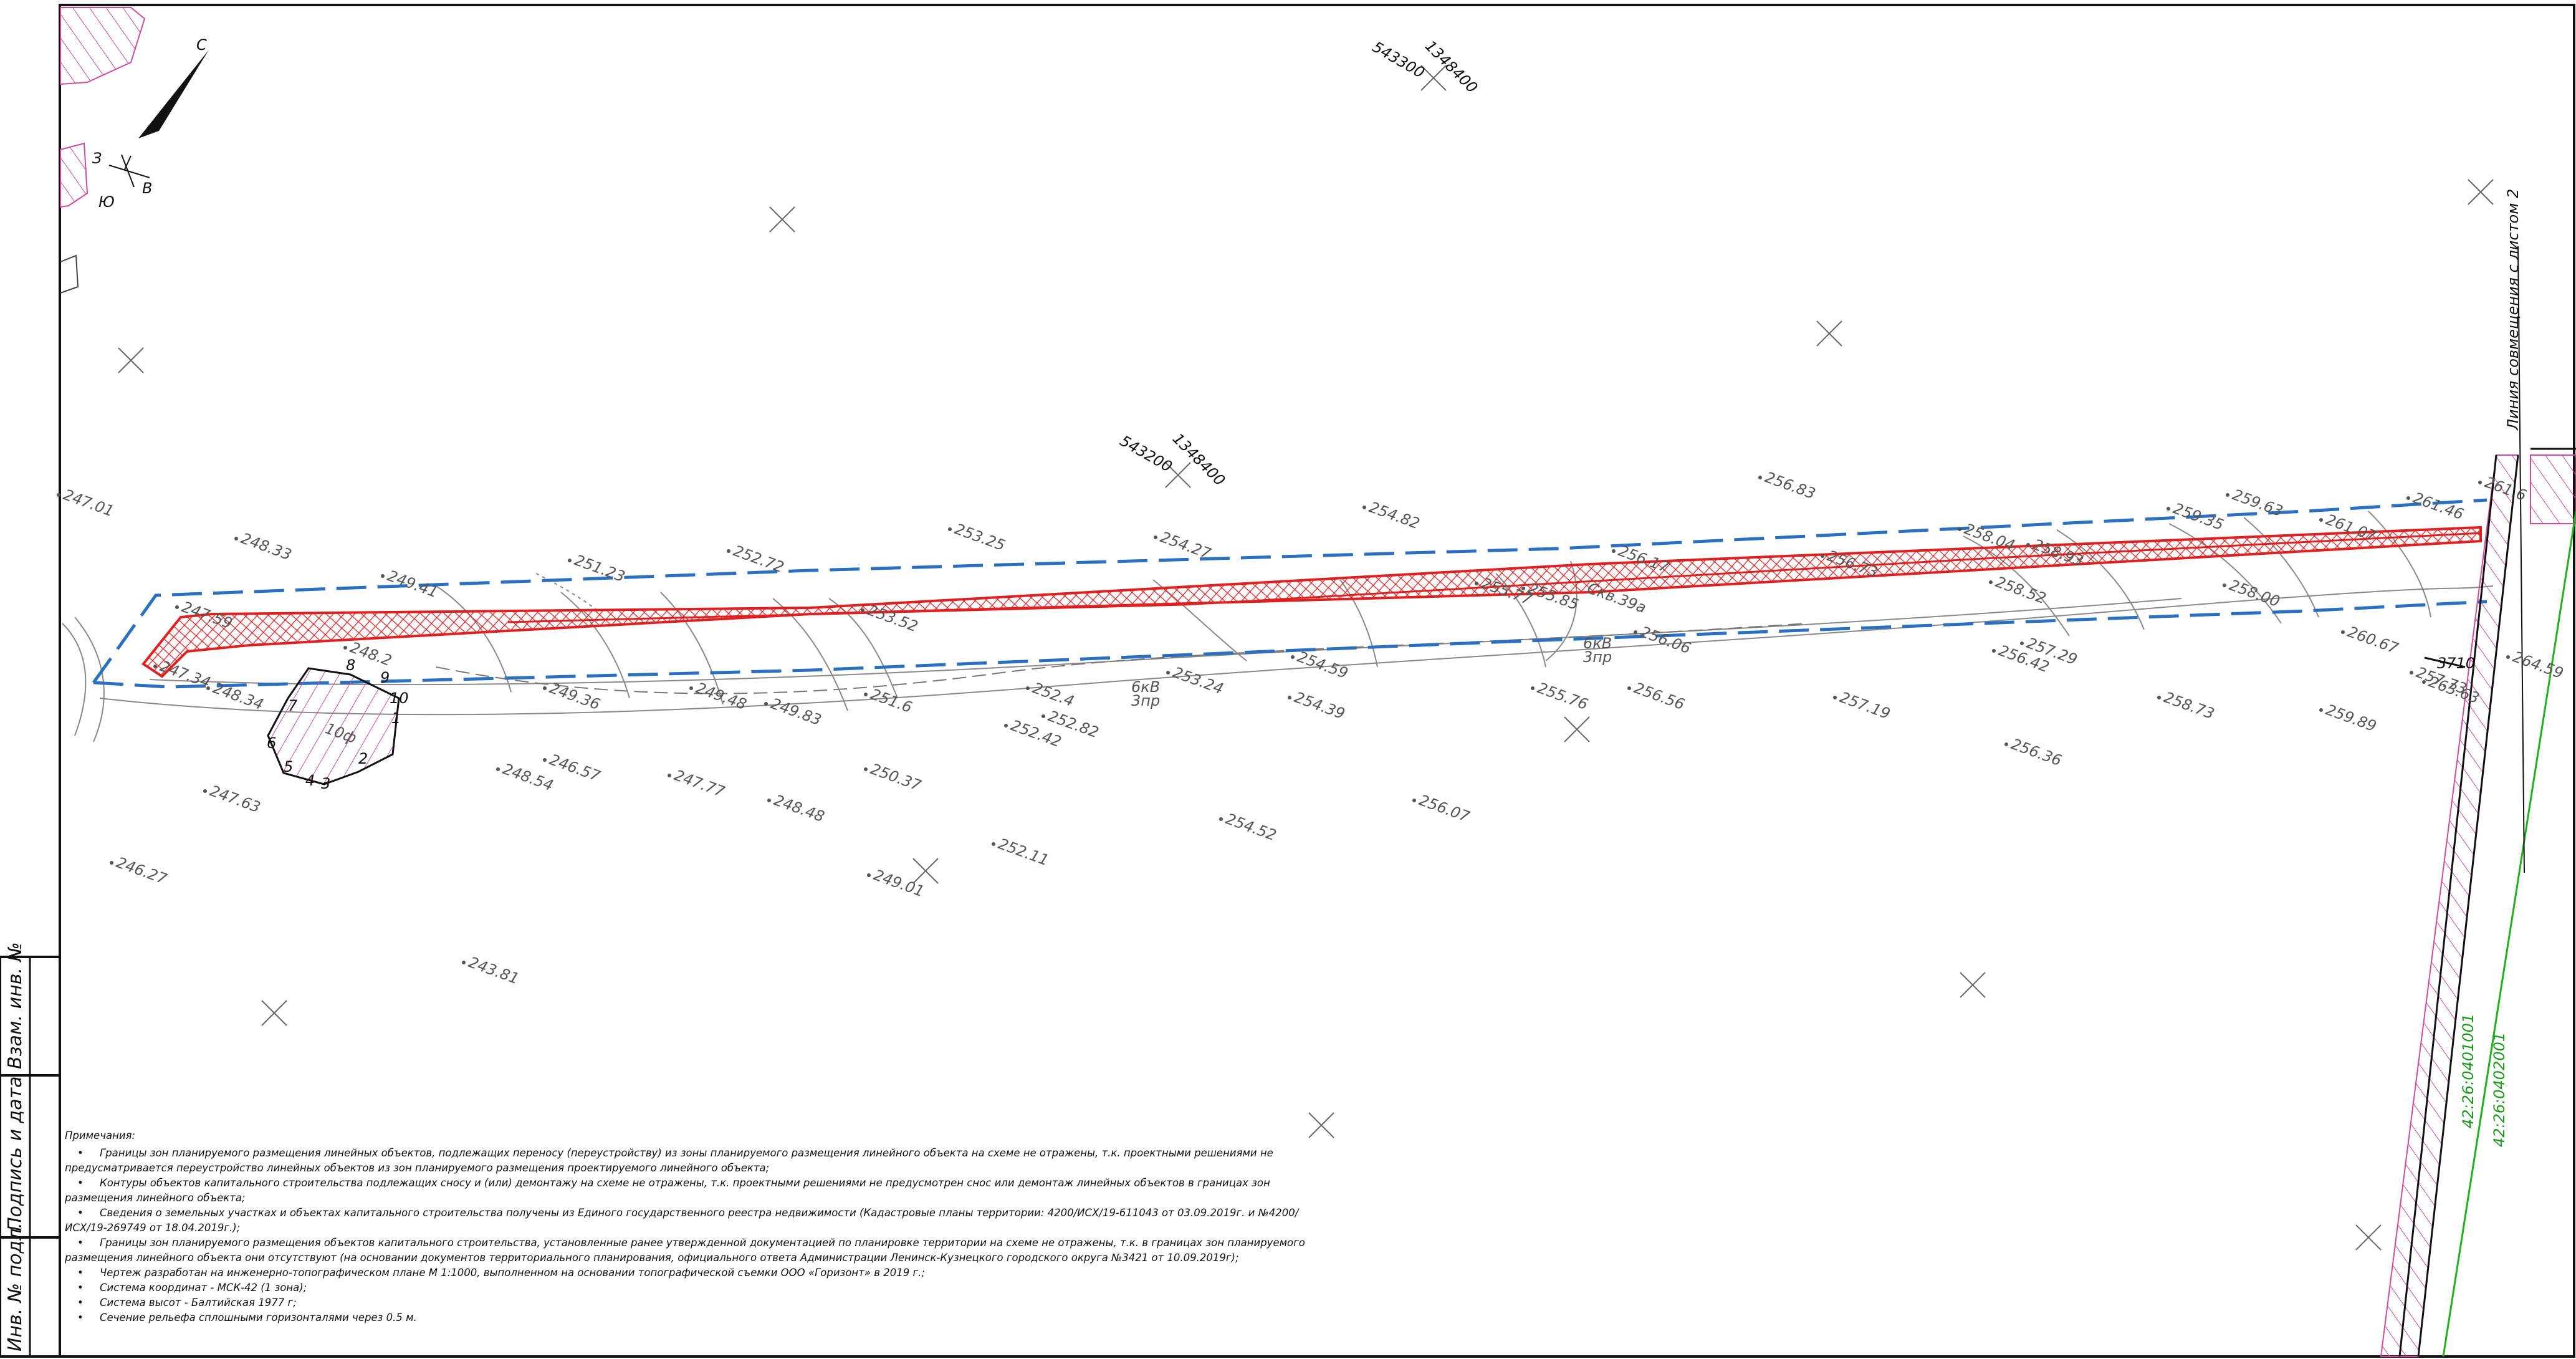 The height and width of the screenshot is (1359, 2576). I want to click on structure-label: 6кВ, so click(1145, 687).